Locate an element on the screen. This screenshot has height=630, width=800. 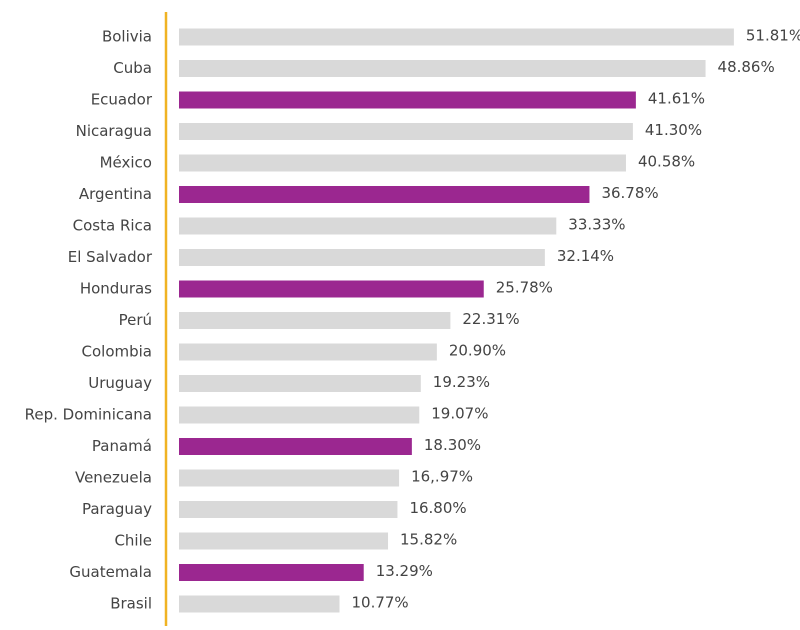
category-label: Rep. Dominicana is located at coordinates (88, 415).